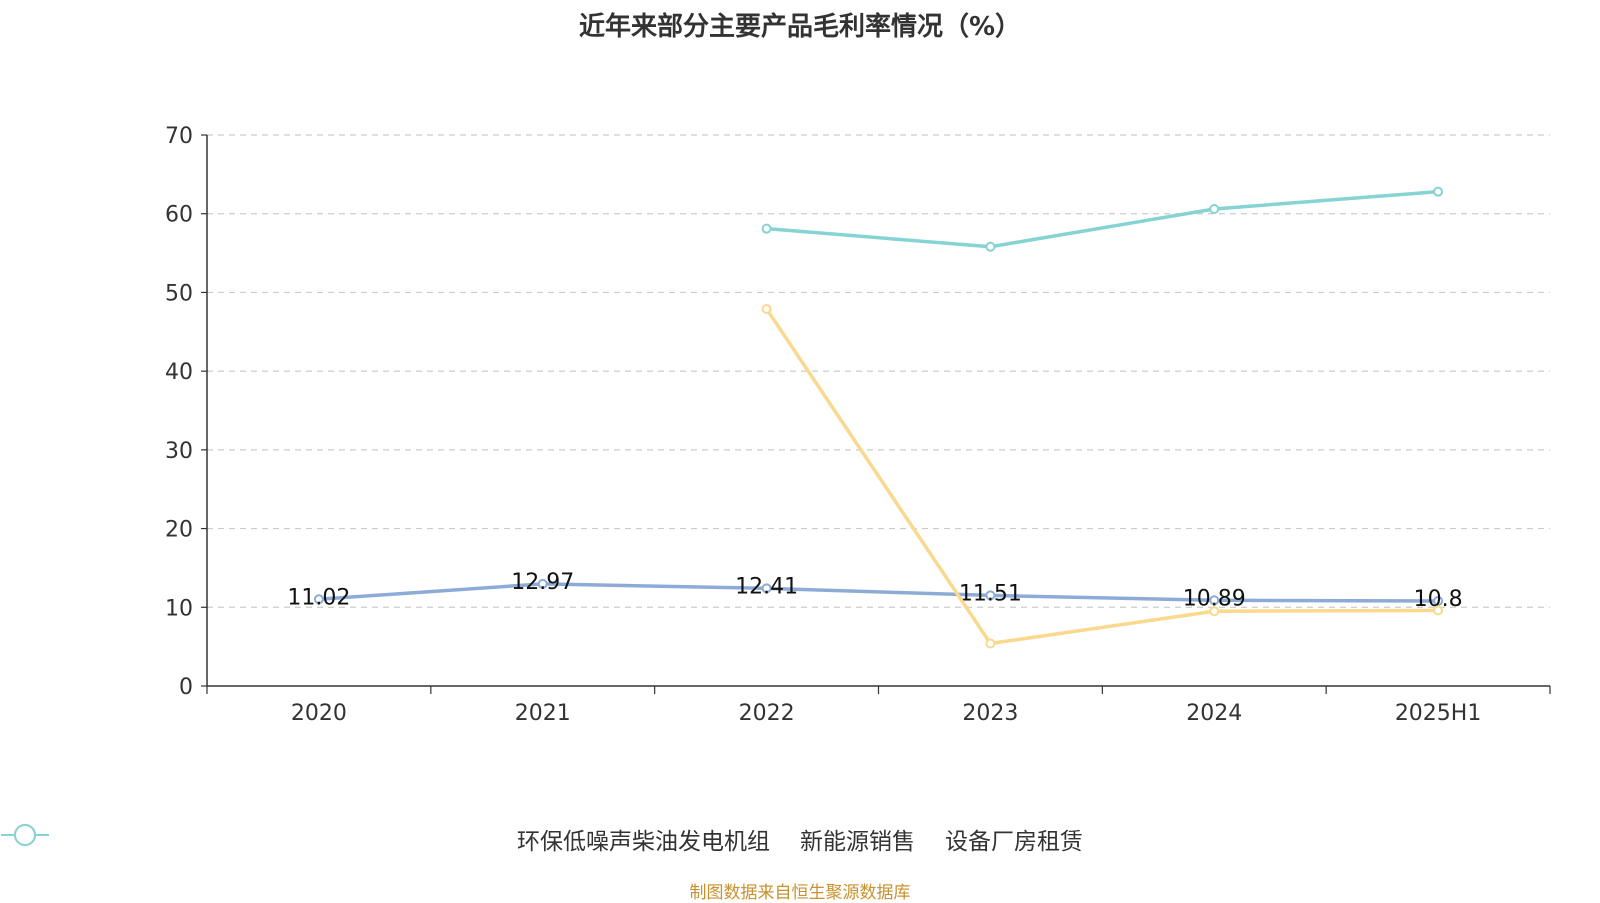 The image size is (1600, 903). Describe the element at coordinates (179, 136) in the screenshot. I see `y-tick-label: 70` at that location.